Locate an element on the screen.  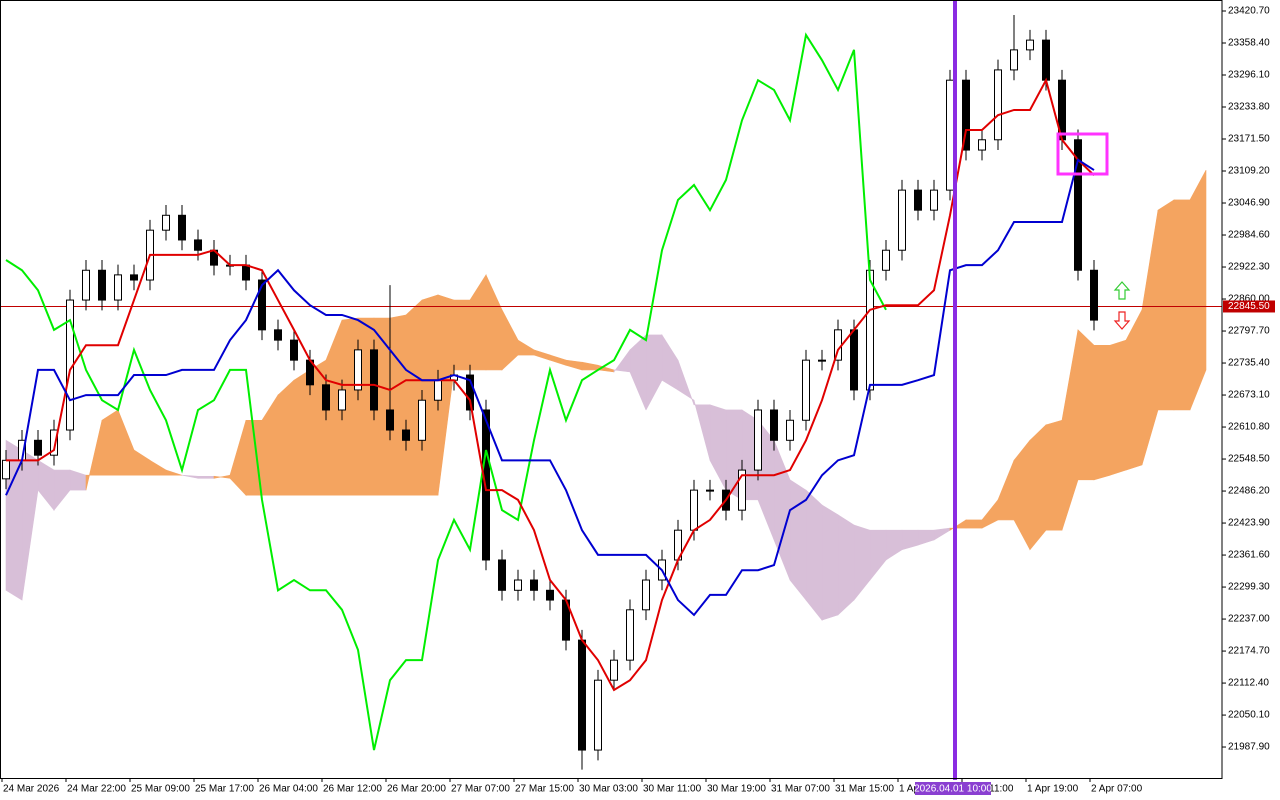
y-tick-label: 22237.00 is located at coordinates (1249, 619).